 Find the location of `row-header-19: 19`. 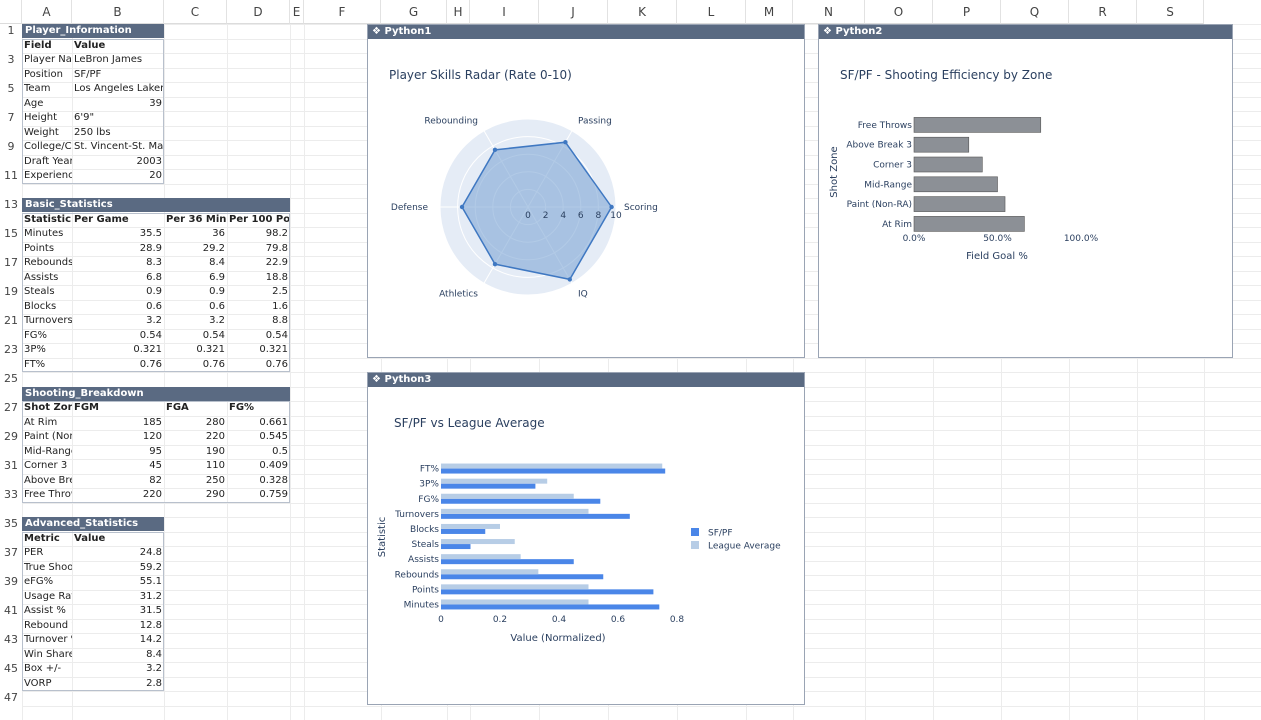

row-header-19: 19 is located at coordinates (11, 291).